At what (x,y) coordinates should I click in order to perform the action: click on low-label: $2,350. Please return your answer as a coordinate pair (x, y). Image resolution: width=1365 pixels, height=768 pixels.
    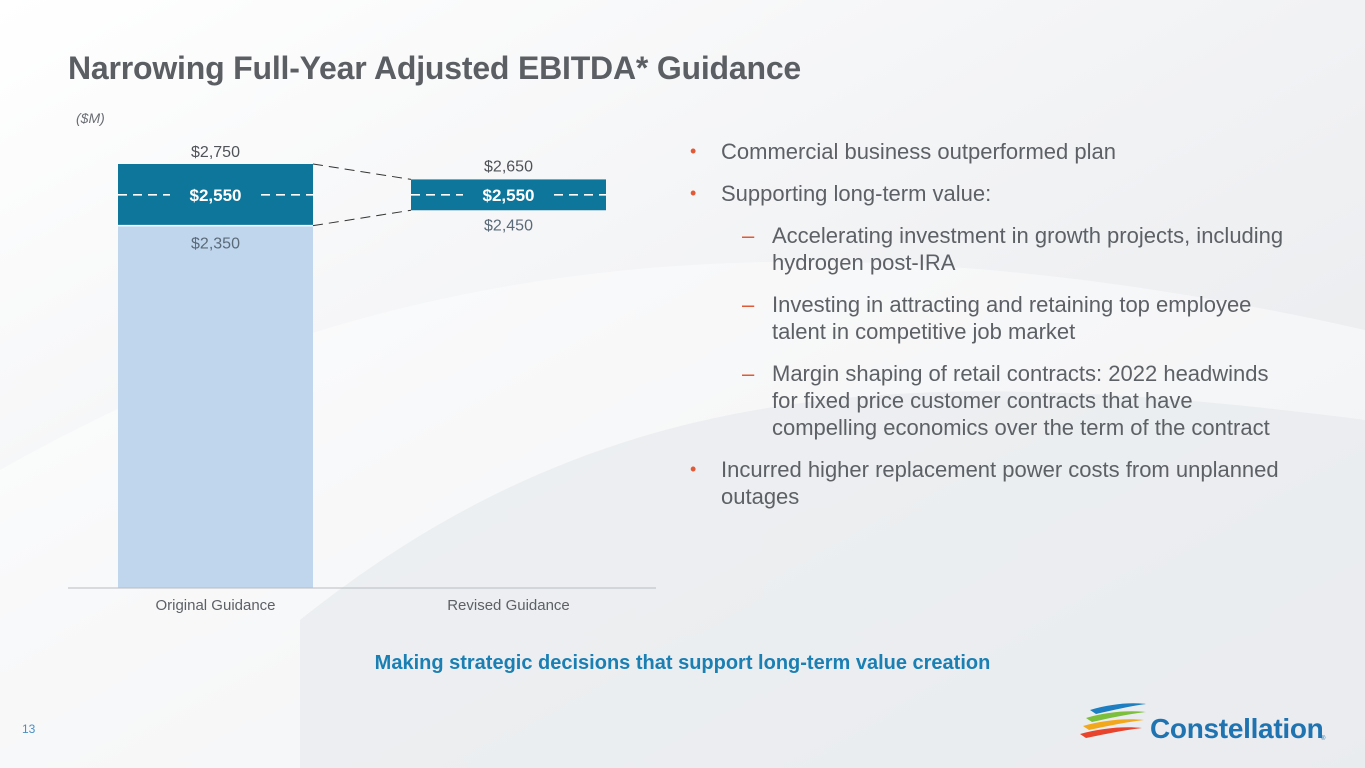
    Looking at the image, I should click on (215, 244).